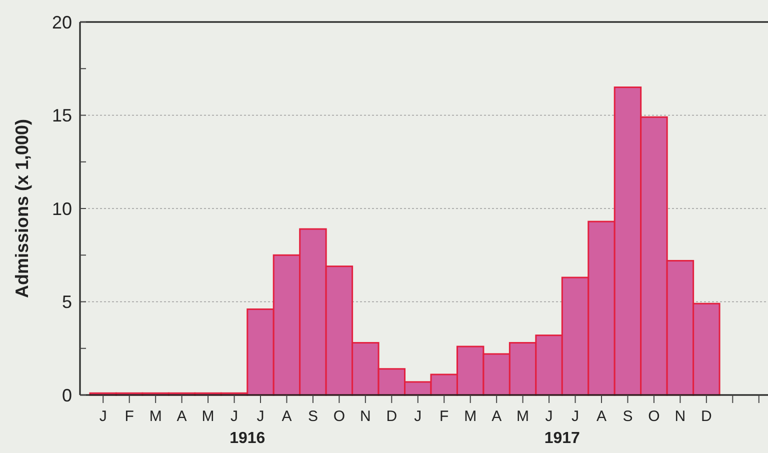  I want to click on y-tick-label: 0, so click(67, 395).